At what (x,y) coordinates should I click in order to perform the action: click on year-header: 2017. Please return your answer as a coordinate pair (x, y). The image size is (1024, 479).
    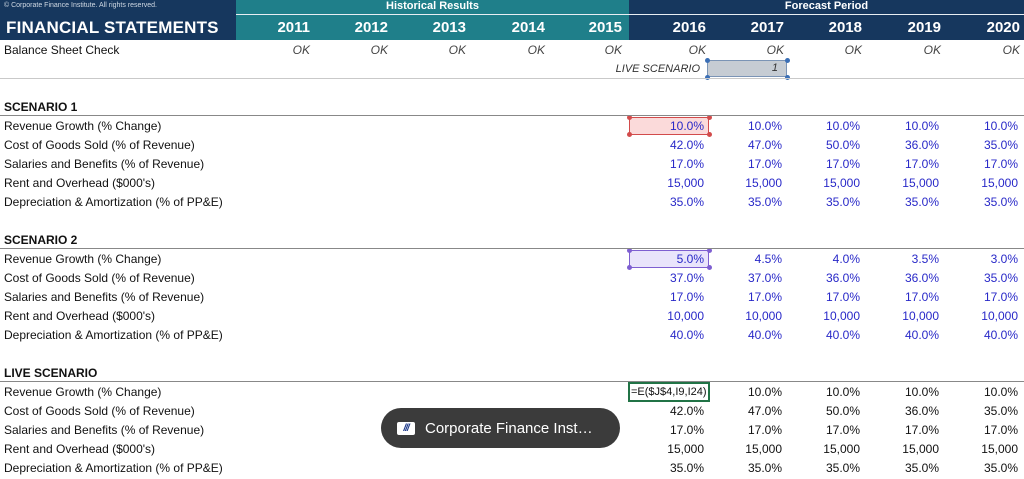
    Looking at the image, I should click on (767, 27).